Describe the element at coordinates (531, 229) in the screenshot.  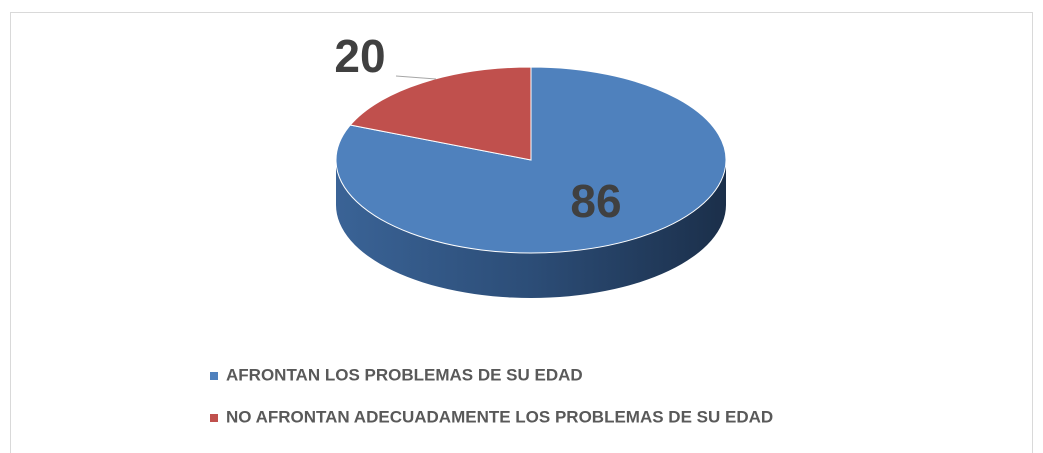
I see `pie-side` at that location.